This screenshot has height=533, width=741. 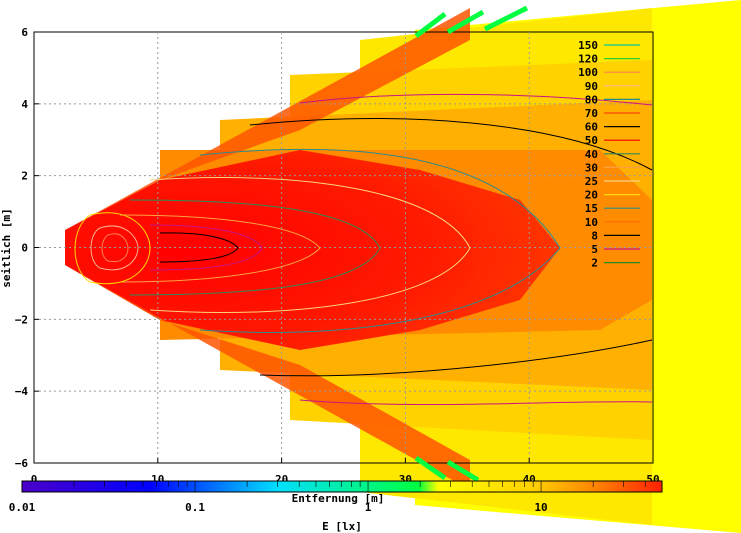 What do you see at coordinates (591, 181) in the screenshot?
I see `legend-label: 25` at bounding box center [591, 181].